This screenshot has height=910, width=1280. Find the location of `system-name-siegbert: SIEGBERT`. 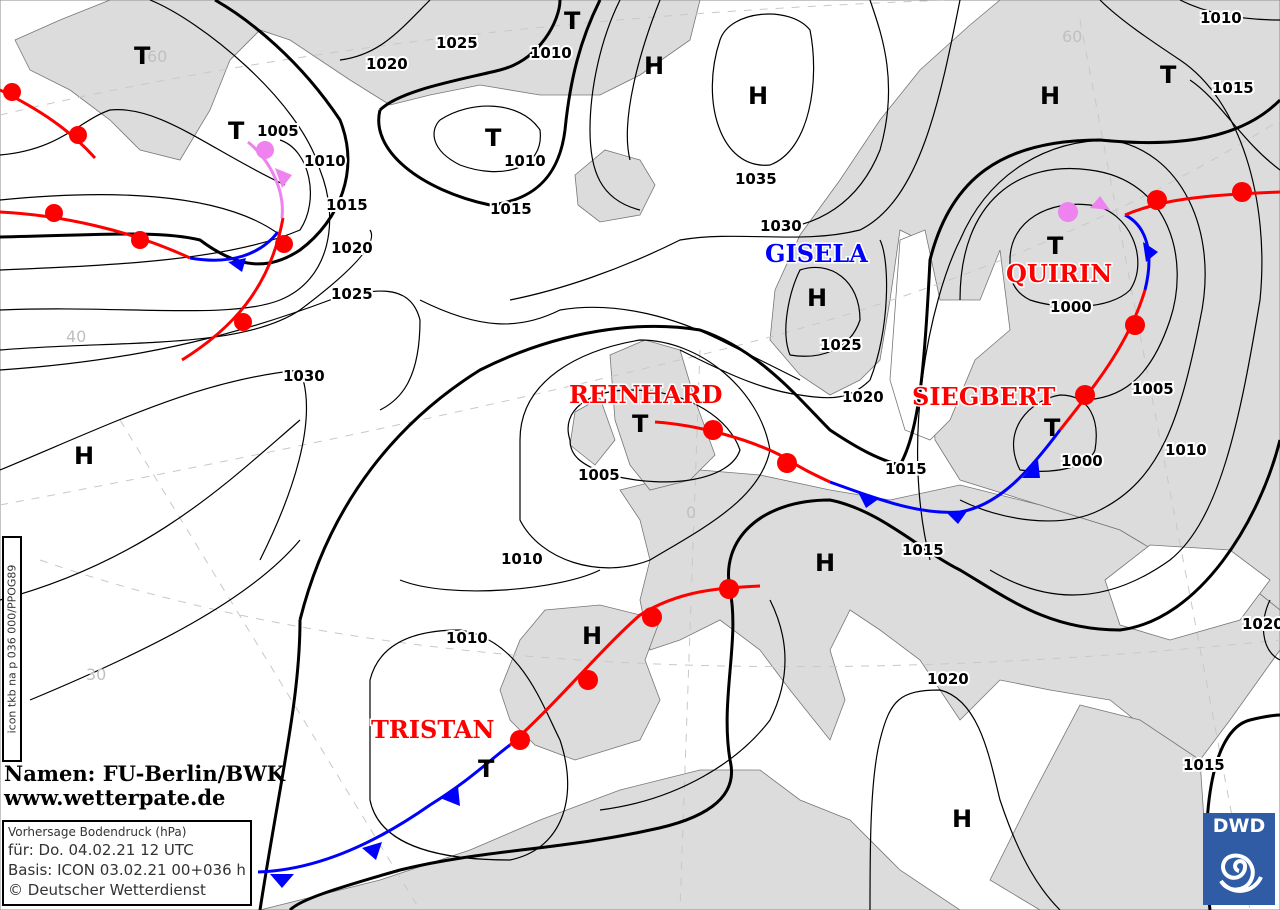

system-name-siegbert: SIEGBERT is located at coordinates (983, 396).